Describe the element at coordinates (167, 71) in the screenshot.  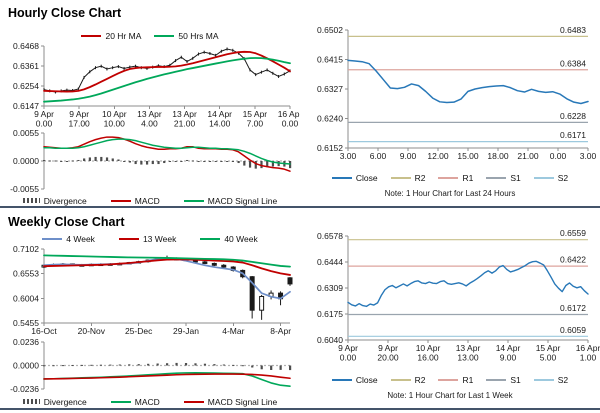
I see `series-20-hr-ma` at that location.